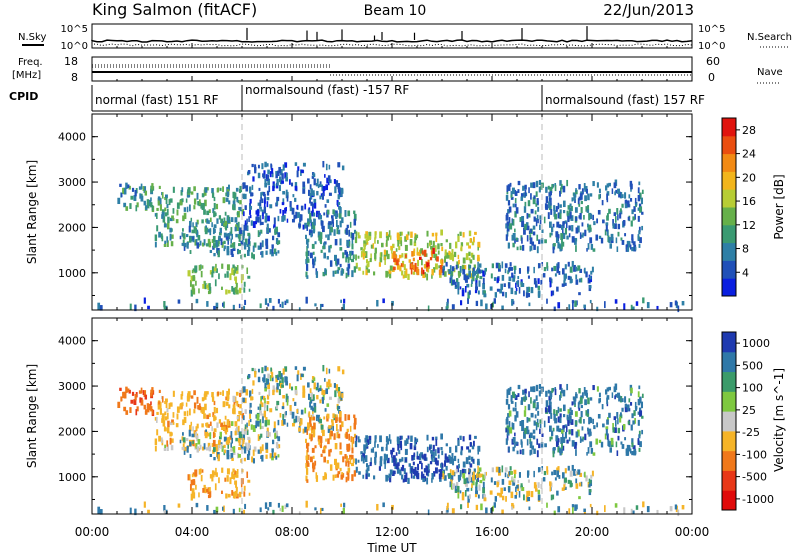 The width and height of the screenshot is (800, 554). Describe the element at coordinates (745, 249) in the screenshot. I see `power-colorbar-tick: 8` at that location.